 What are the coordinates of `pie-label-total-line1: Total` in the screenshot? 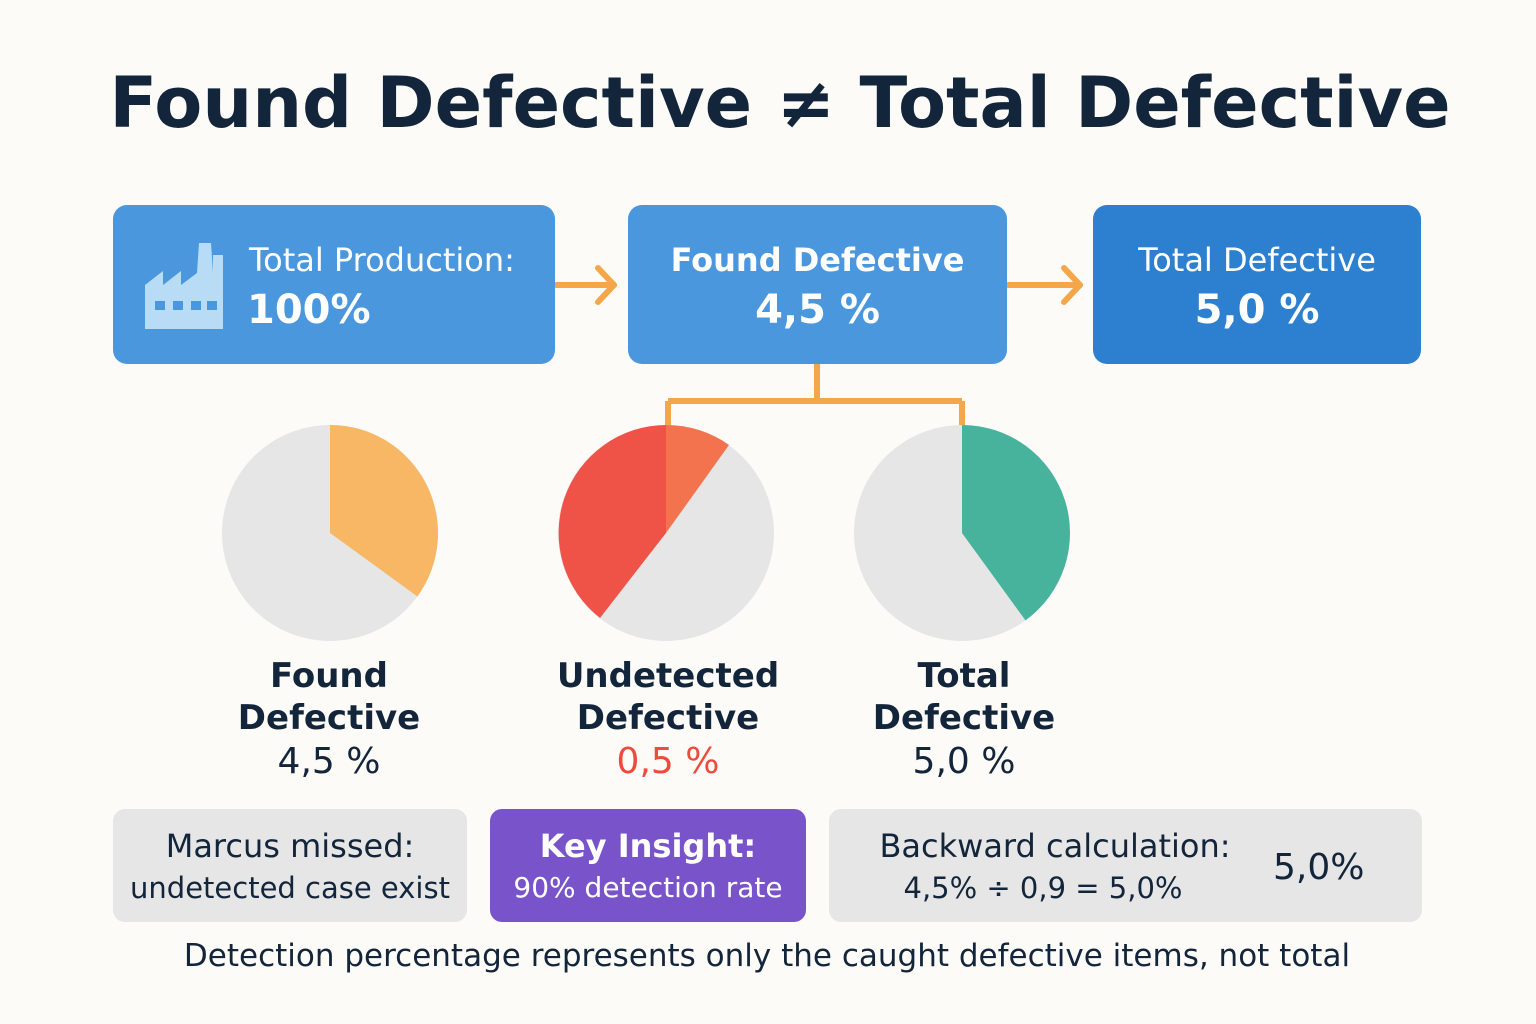 It's located at (964, 676).